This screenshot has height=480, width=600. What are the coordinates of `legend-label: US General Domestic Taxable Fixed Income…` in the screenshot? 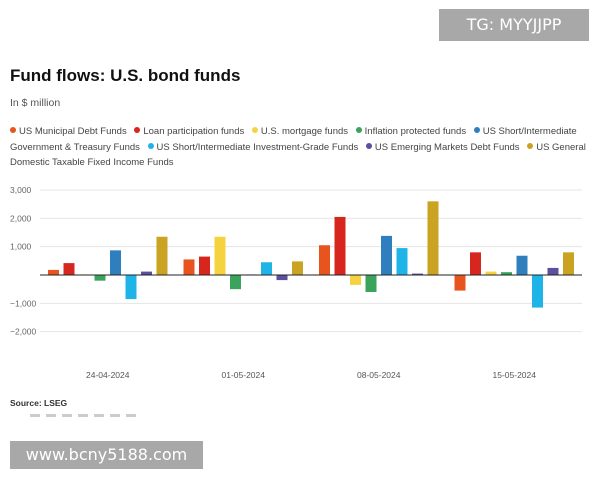 It's located at (298, 155).